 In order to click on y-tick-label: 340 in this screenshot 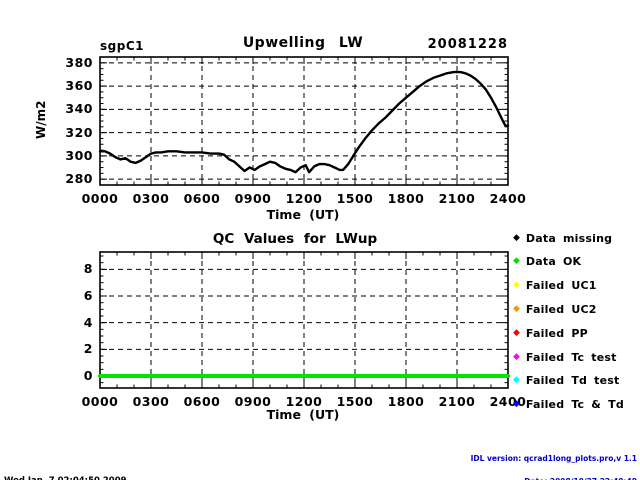, I will do `click(79, 109)`.